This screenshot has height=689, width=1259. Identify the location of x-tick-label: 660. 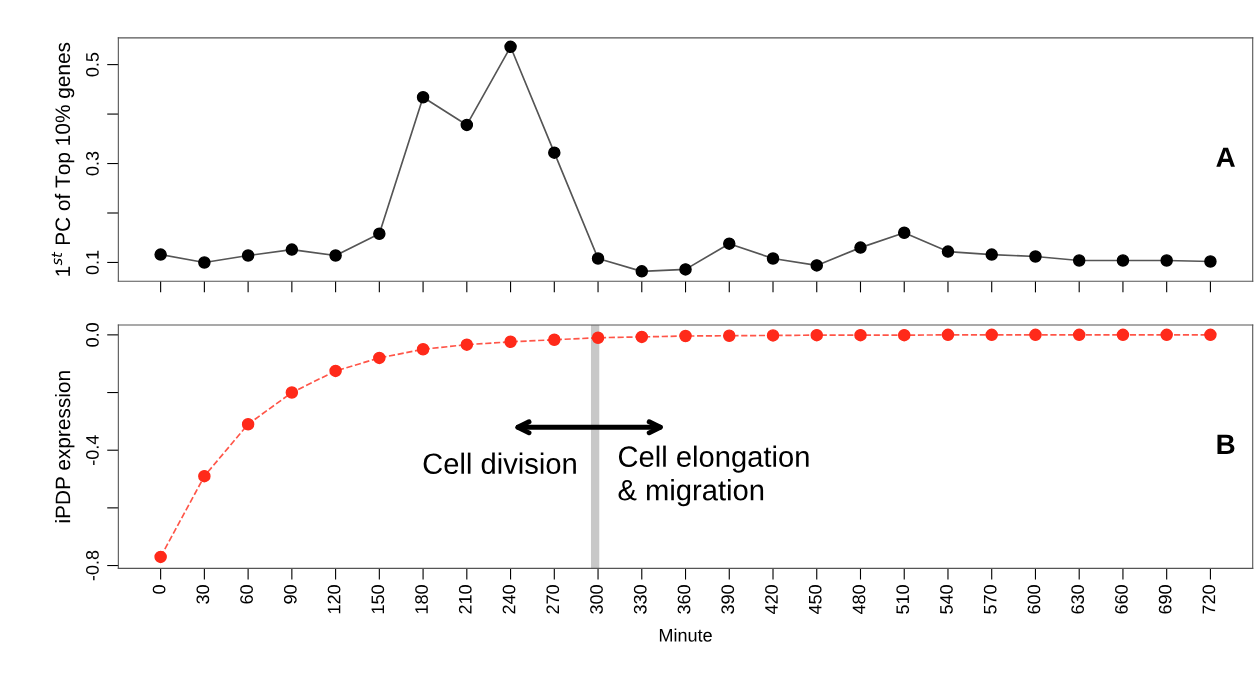
(1121, 599).